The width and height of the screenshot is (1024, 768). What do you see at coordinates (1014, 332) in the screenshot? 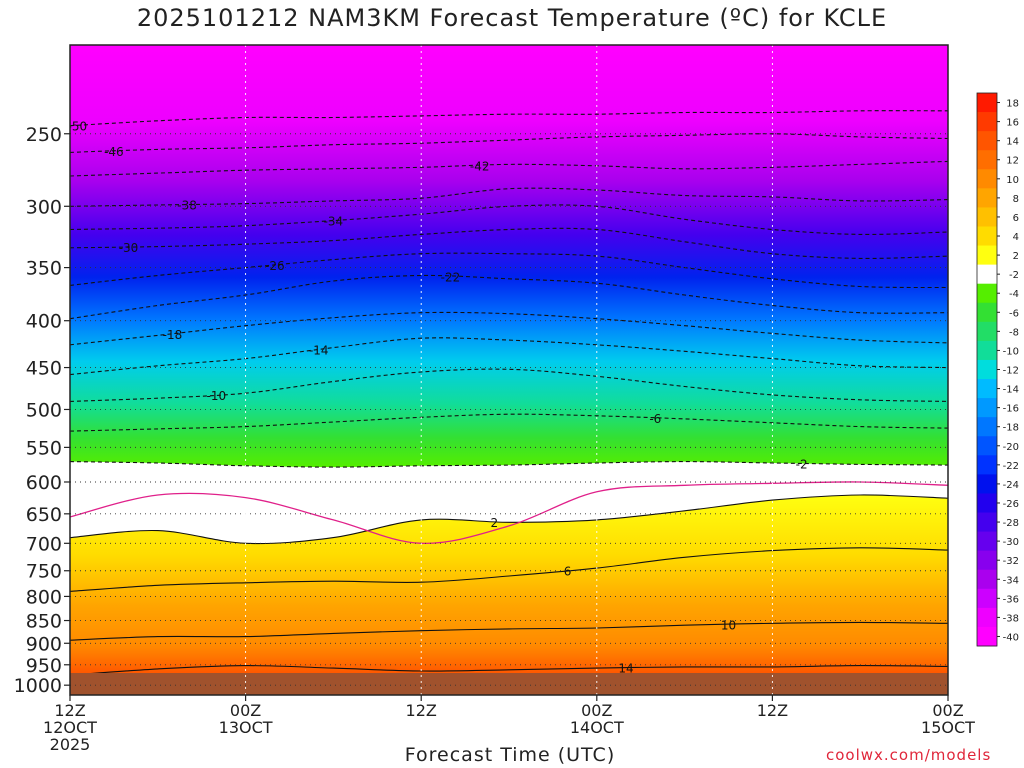
I see `colorbar-label: -8` at bounding box center [1014, 332].